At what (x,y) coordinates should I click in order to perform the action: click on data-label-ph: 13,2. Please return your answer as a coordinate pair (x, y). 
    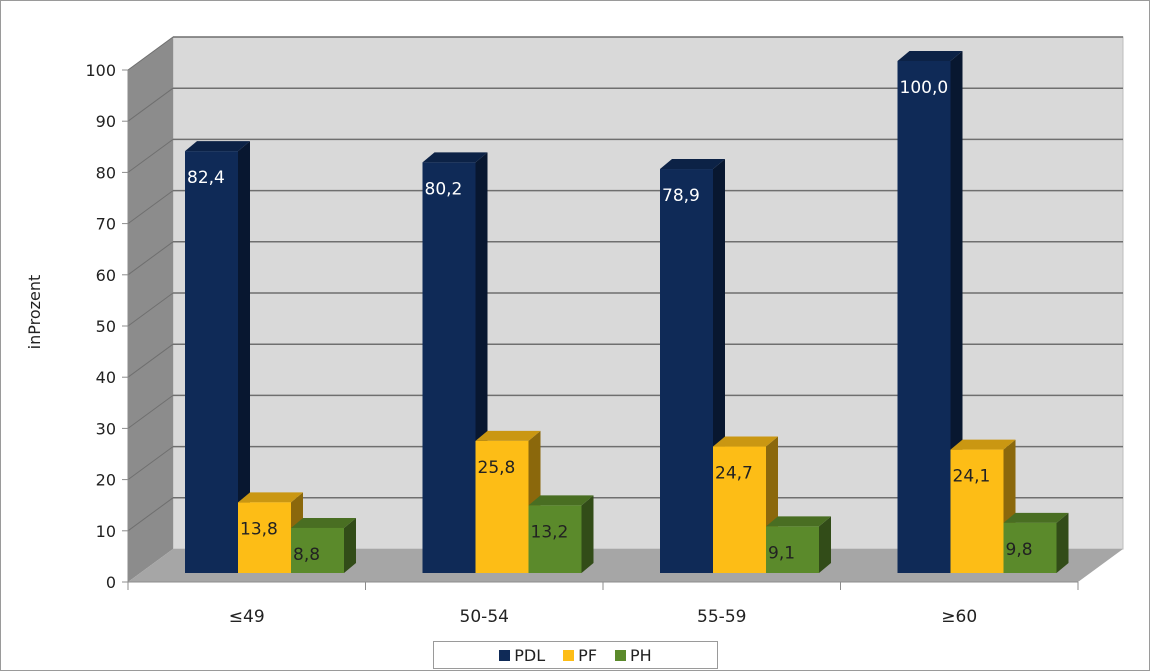
    Looking at the image, I should click on (550, 532).